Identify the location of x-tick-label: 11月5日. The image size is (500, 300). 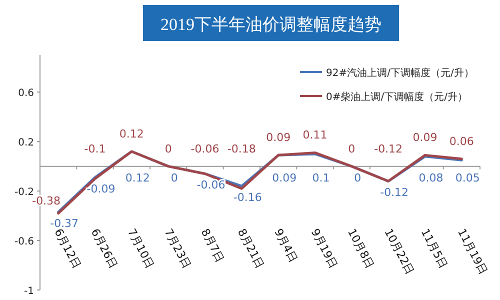
(434, 248).